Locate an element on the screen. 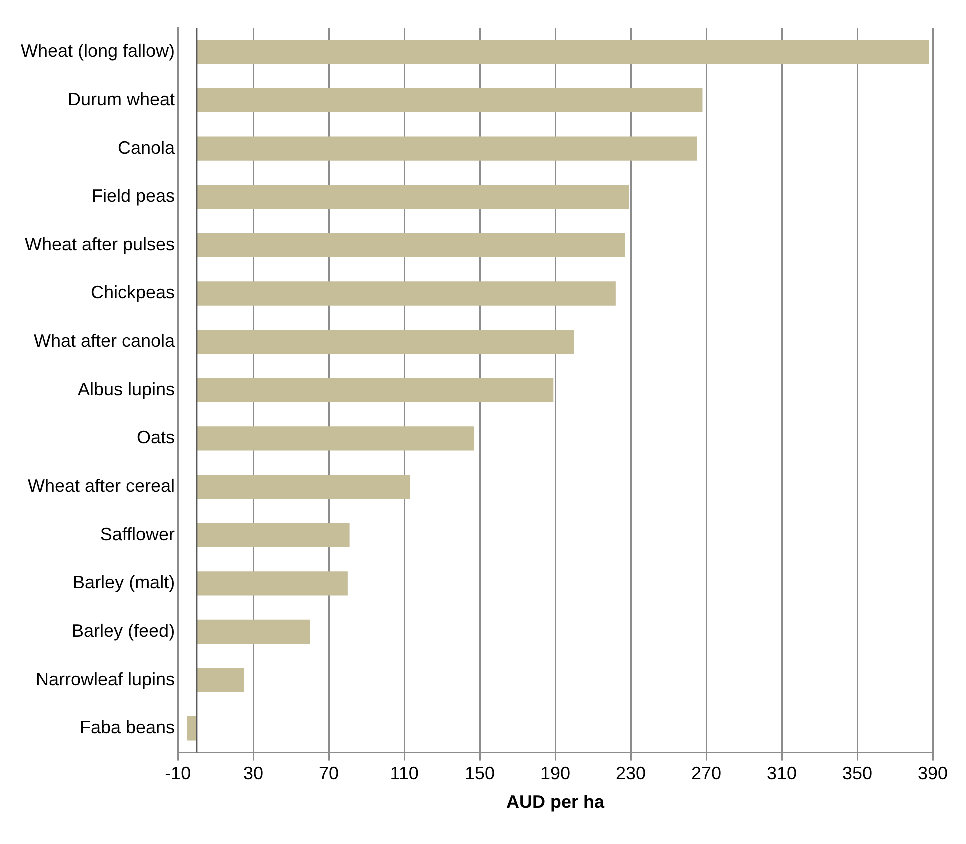 This screenshot has width=966, height=844. x-tick-label: 70 is located at coordinates (329, 774).